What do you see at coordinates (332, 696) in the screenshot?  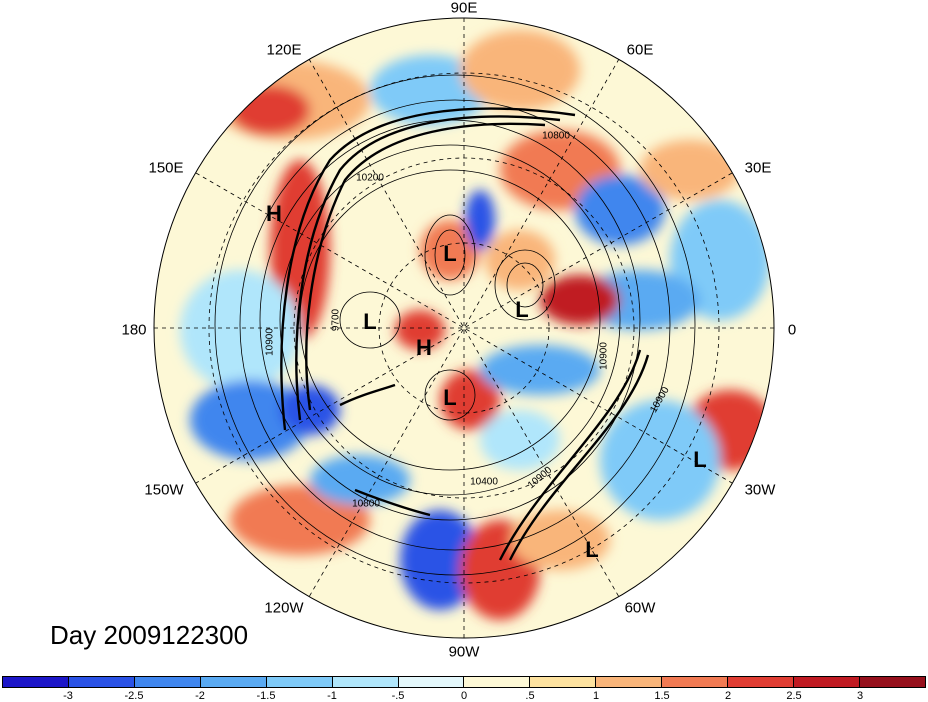 I see `colorbar-tick-label: -1` at bounding box center [332, 696].